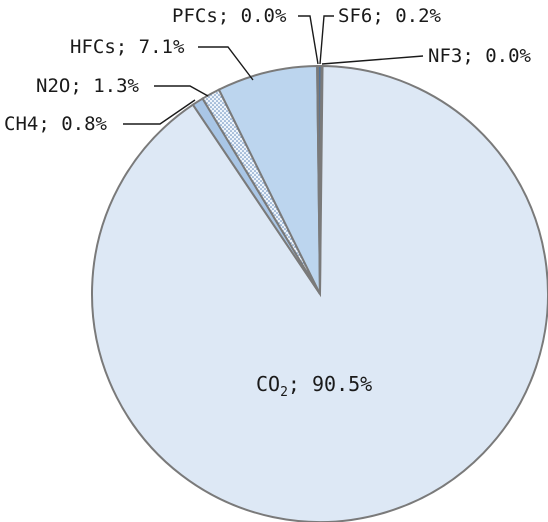  What do you see at coordinates (56, 124) in the screenshot?
I see `data-label-ch4: CH4; 0.8%` at bounding box center [56, 124].